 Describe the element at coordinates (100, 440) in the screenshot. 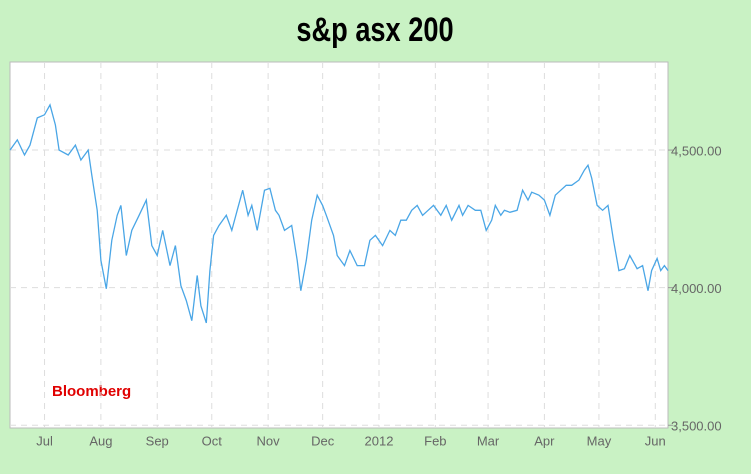

I see `x-tick-label: Aug` at that location.